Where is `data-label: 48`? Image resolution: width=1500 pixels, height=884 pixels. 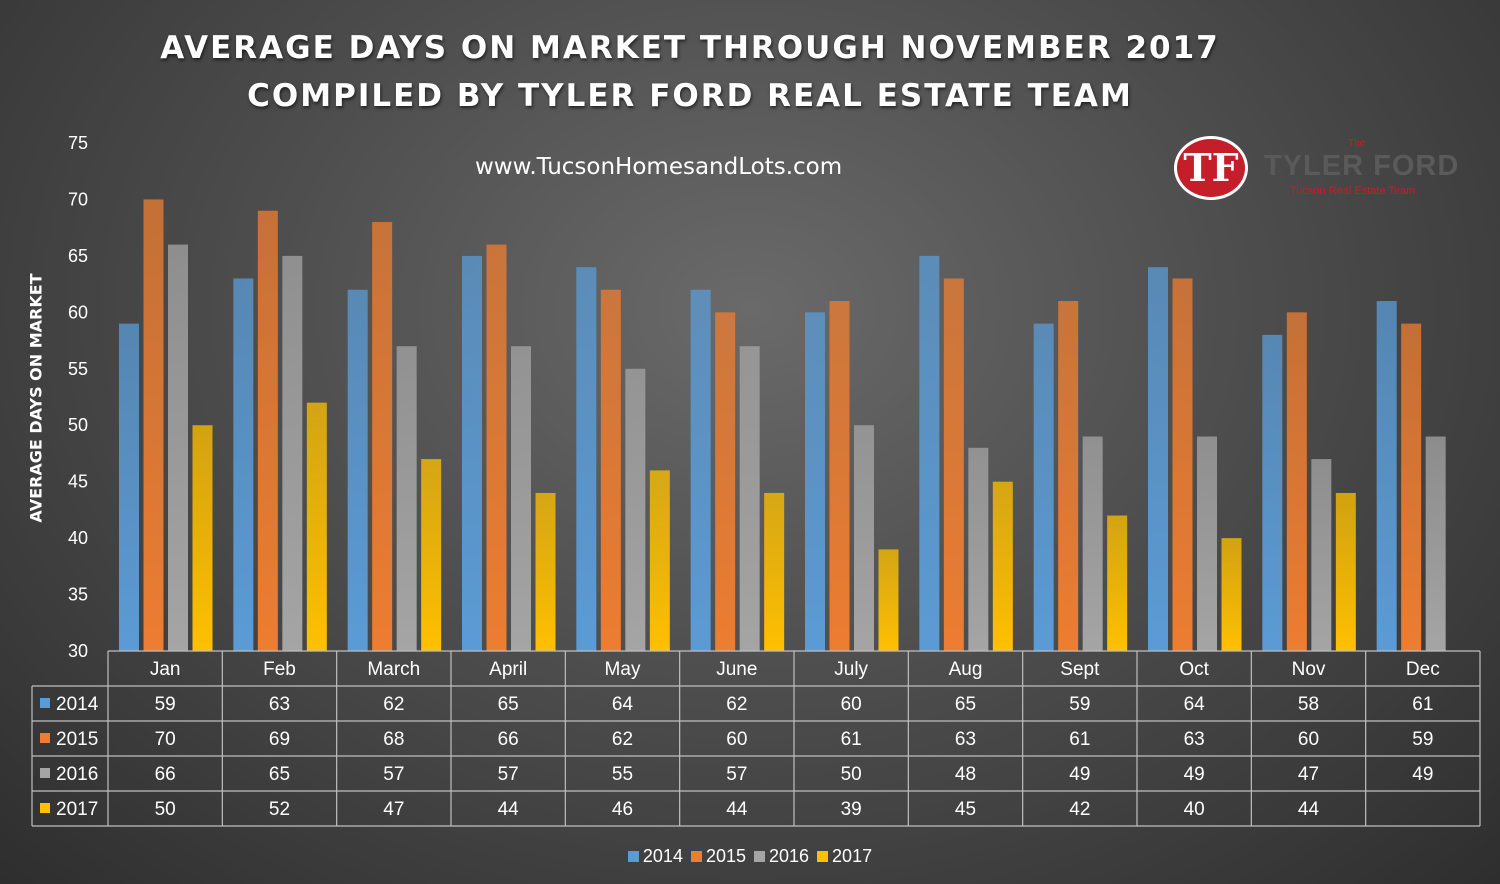
data-label: 48 is located at coordinates (965, 774).